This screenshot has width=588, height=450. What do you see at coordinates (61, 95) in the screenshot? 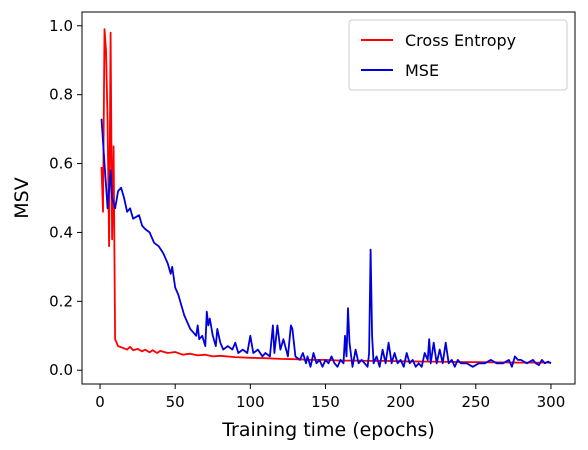
I see `y-tick-label: 0.8` at bounding box center [61, 95].